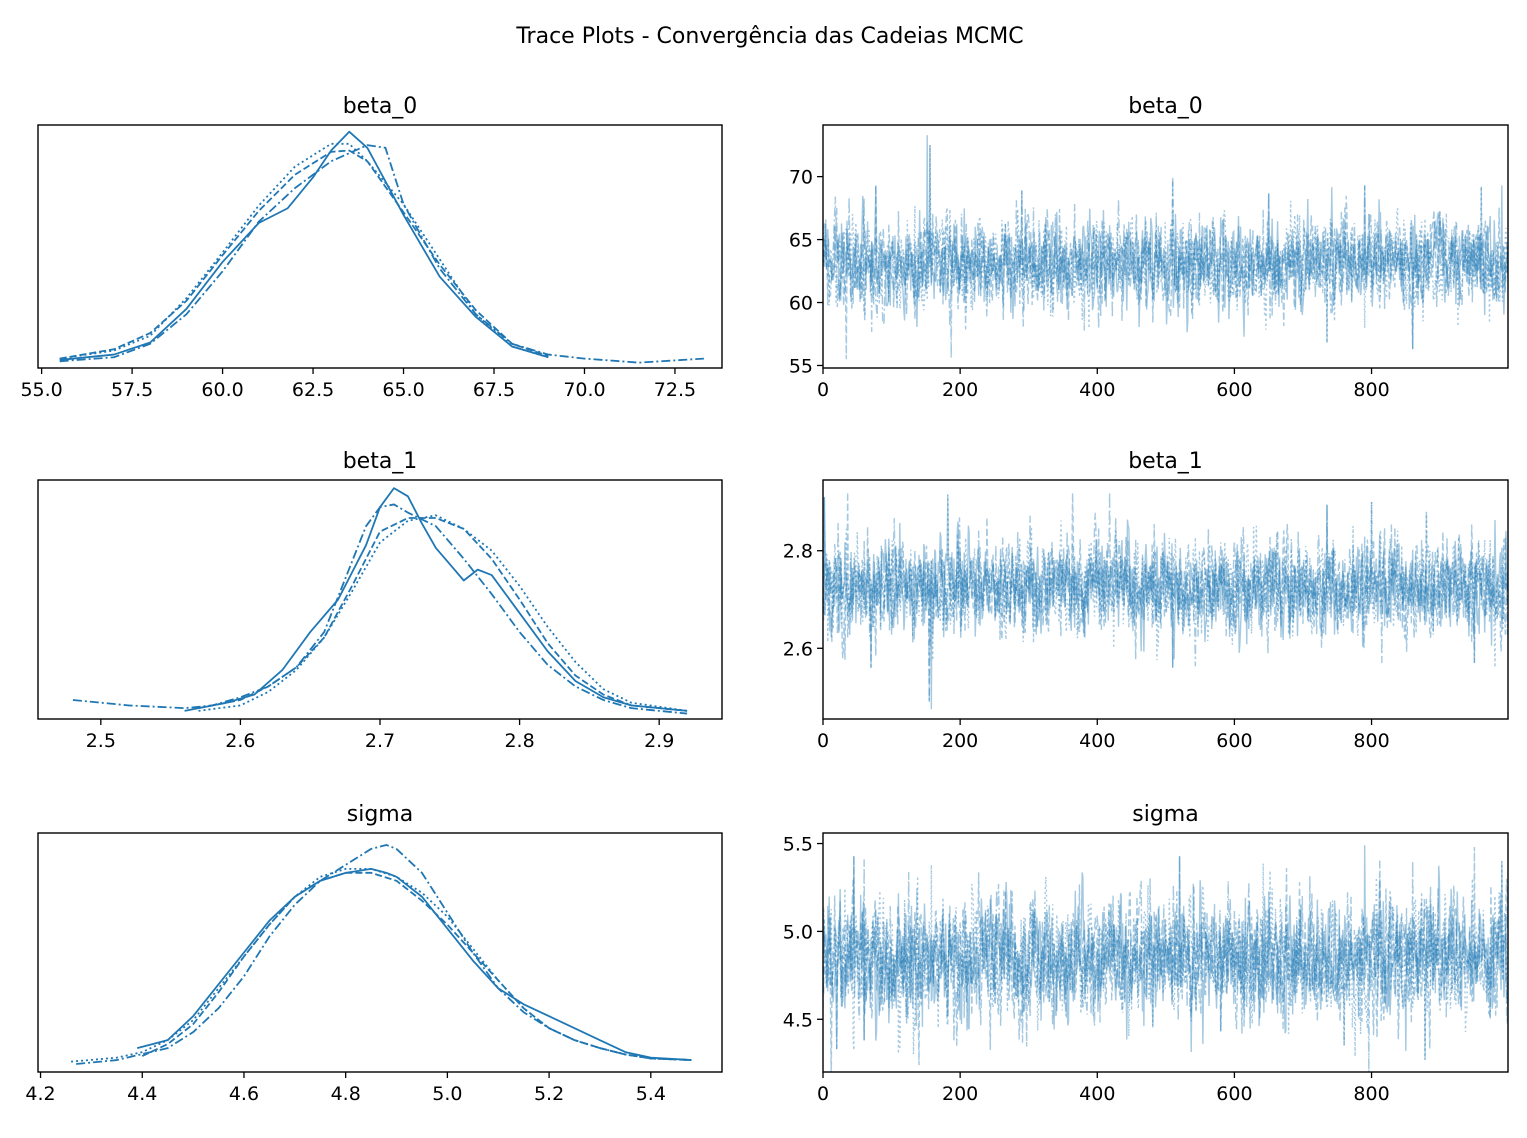 This screenshot has height=1138, width=1527. I want to click on kde-beta0-xtick-label: 65.0, so click(403, 390).